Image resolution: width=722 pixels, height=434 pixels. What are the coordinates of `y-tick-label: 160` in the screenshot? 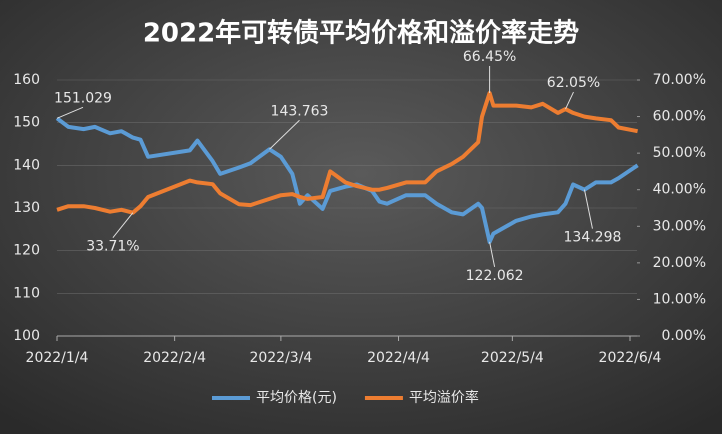 It's located at (26, 80).